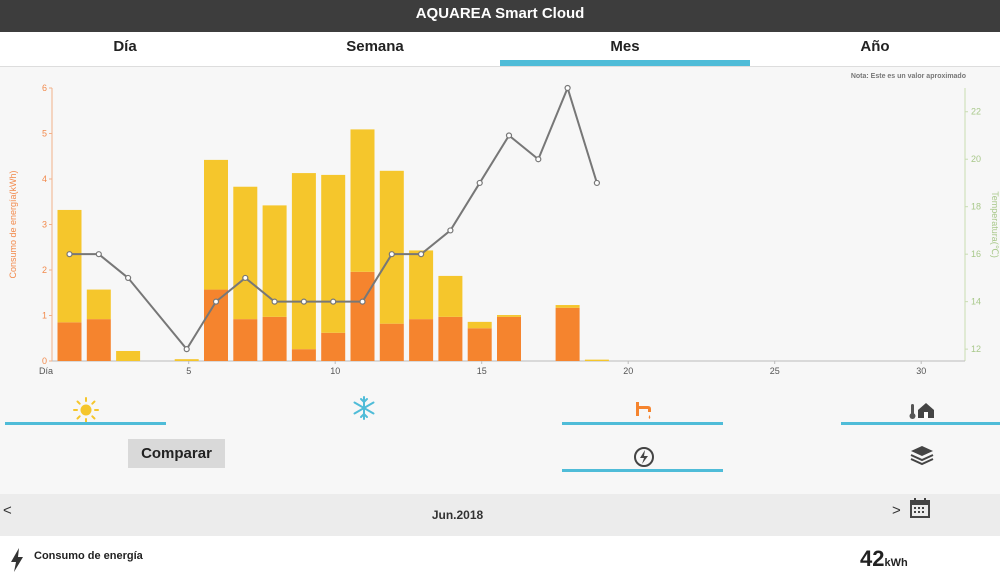  I want to click on power-icon, so click(644, 457).